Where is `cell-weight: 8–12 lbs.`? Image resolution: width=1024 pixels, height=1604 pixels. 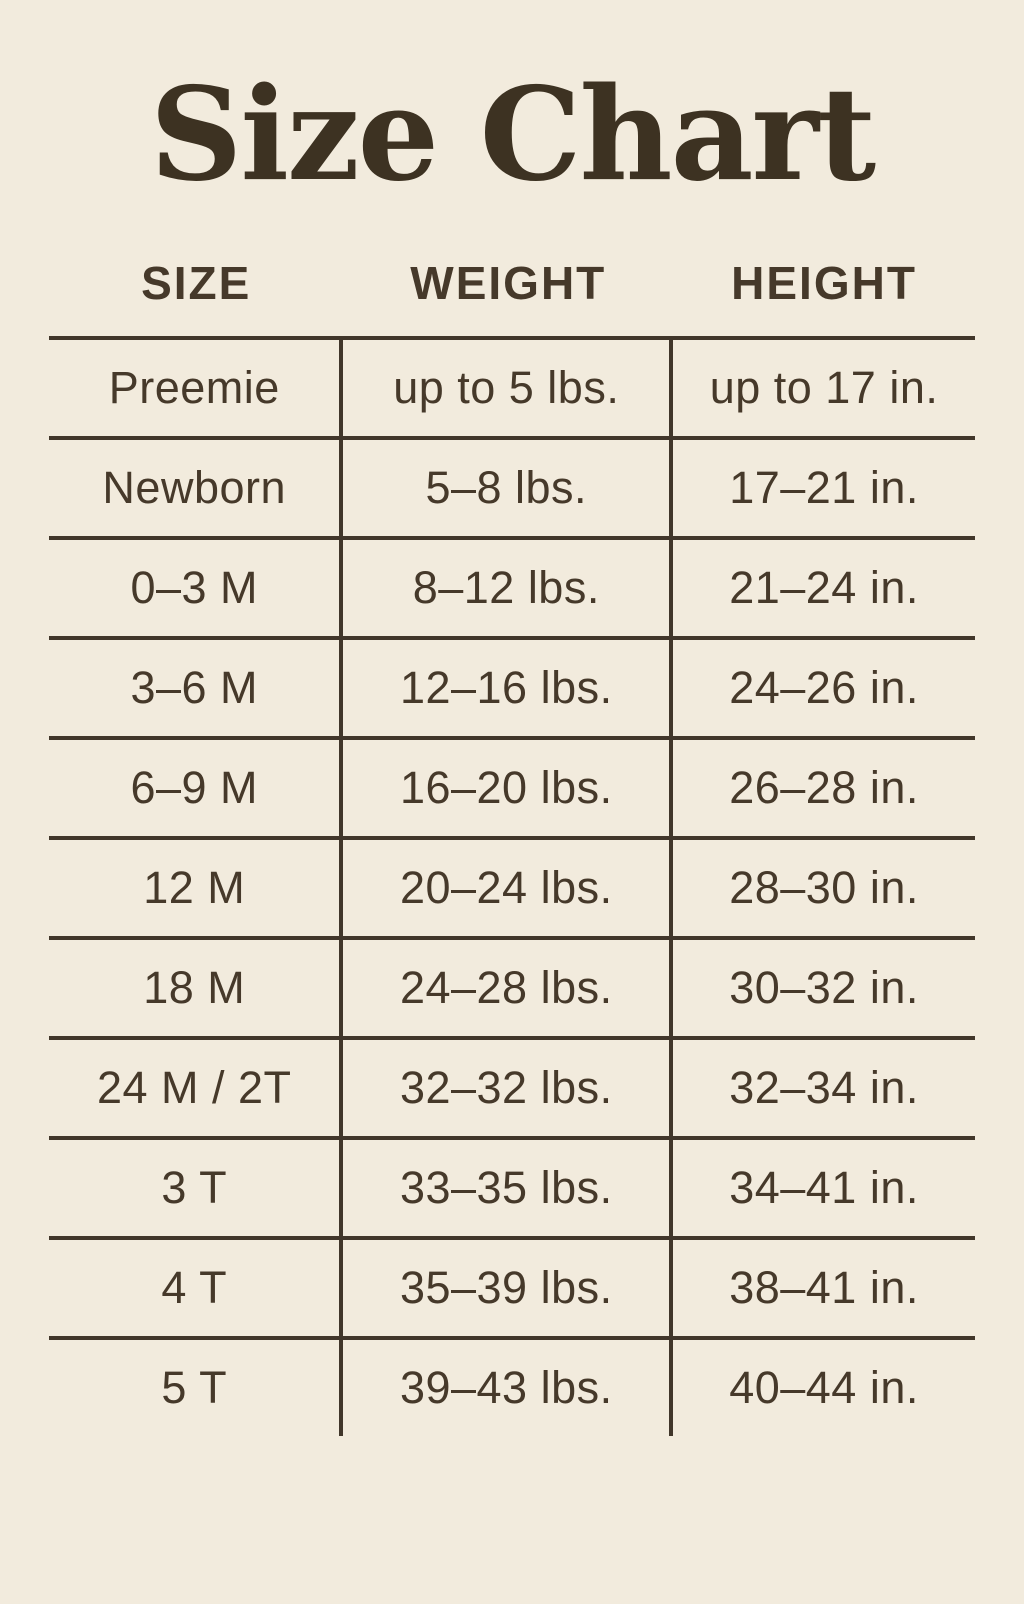
cell-weight: 8–12 lbs. is located at coordinates (508, 588).